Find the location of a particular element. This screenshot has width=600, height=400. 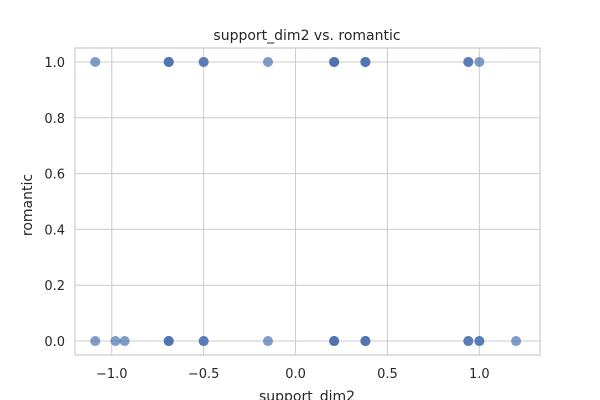

y-tick-labels: 0.0 0.2 0.4 0.6 0.8 1.0 is located at coordinates (54, 203).